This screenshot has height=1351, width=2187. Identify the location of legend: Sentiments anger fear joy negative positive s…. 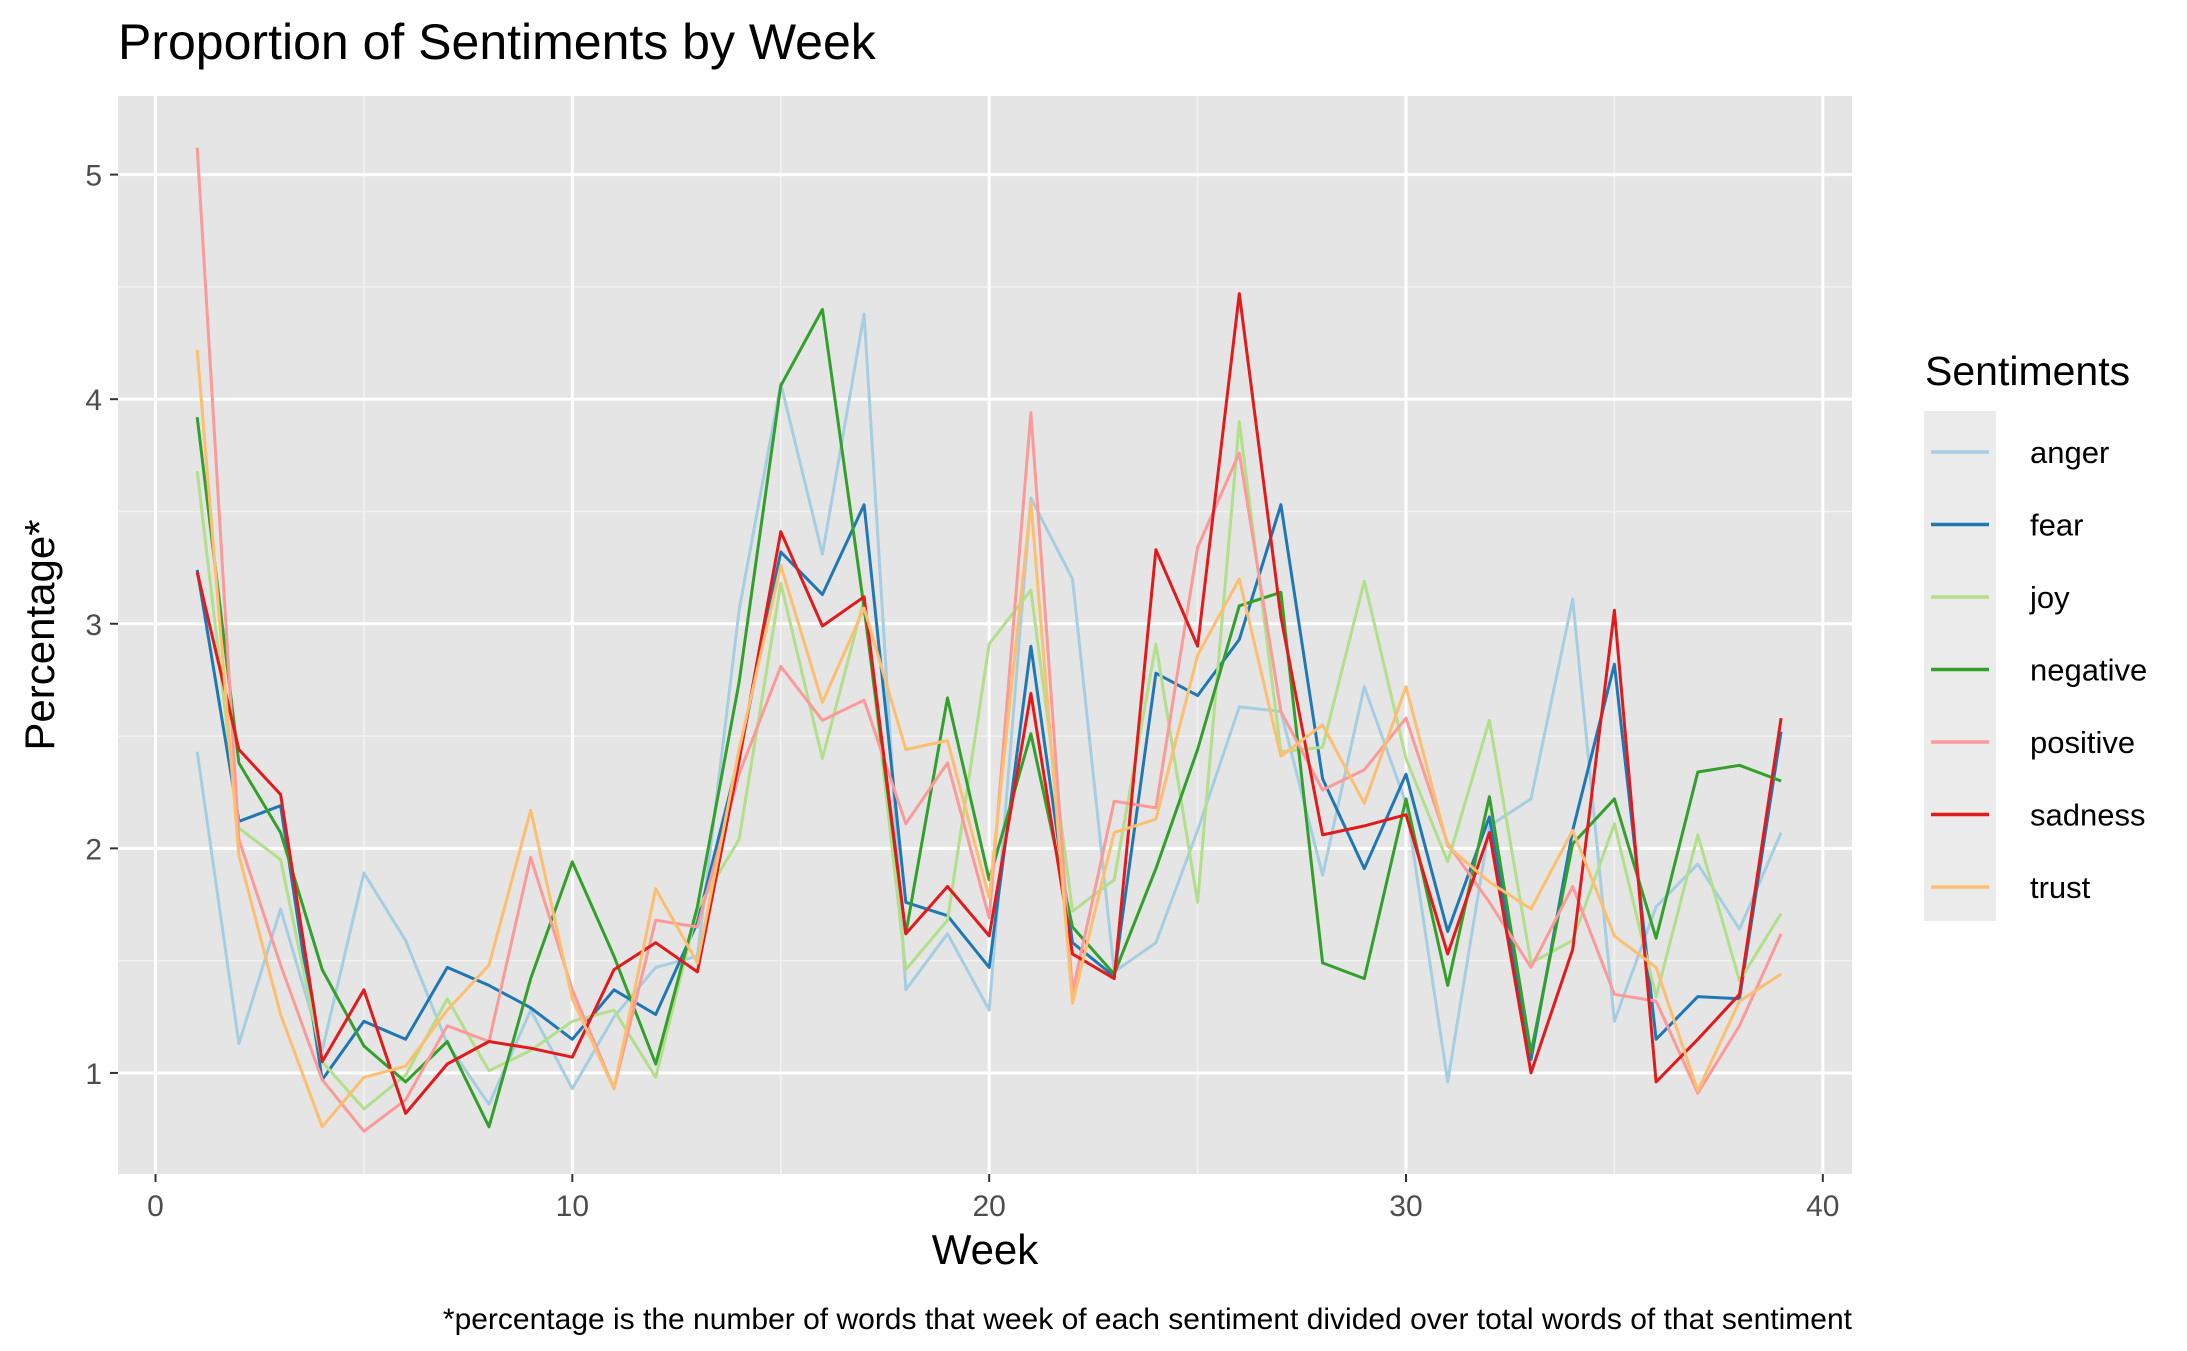
(2035, 634).